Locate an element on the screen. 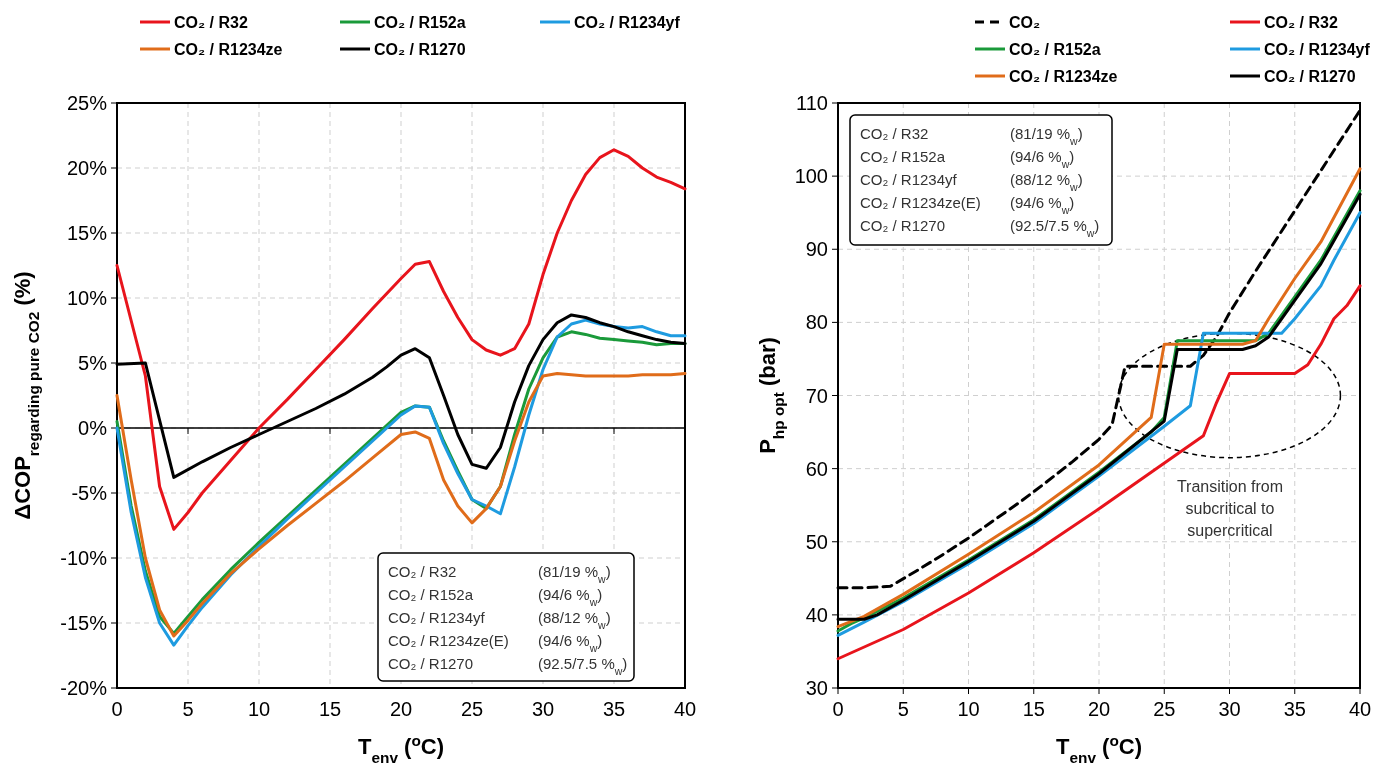 This screenshot has width=1386, height=776. y-tick-label: 80 is located at coordinates (816, 322).